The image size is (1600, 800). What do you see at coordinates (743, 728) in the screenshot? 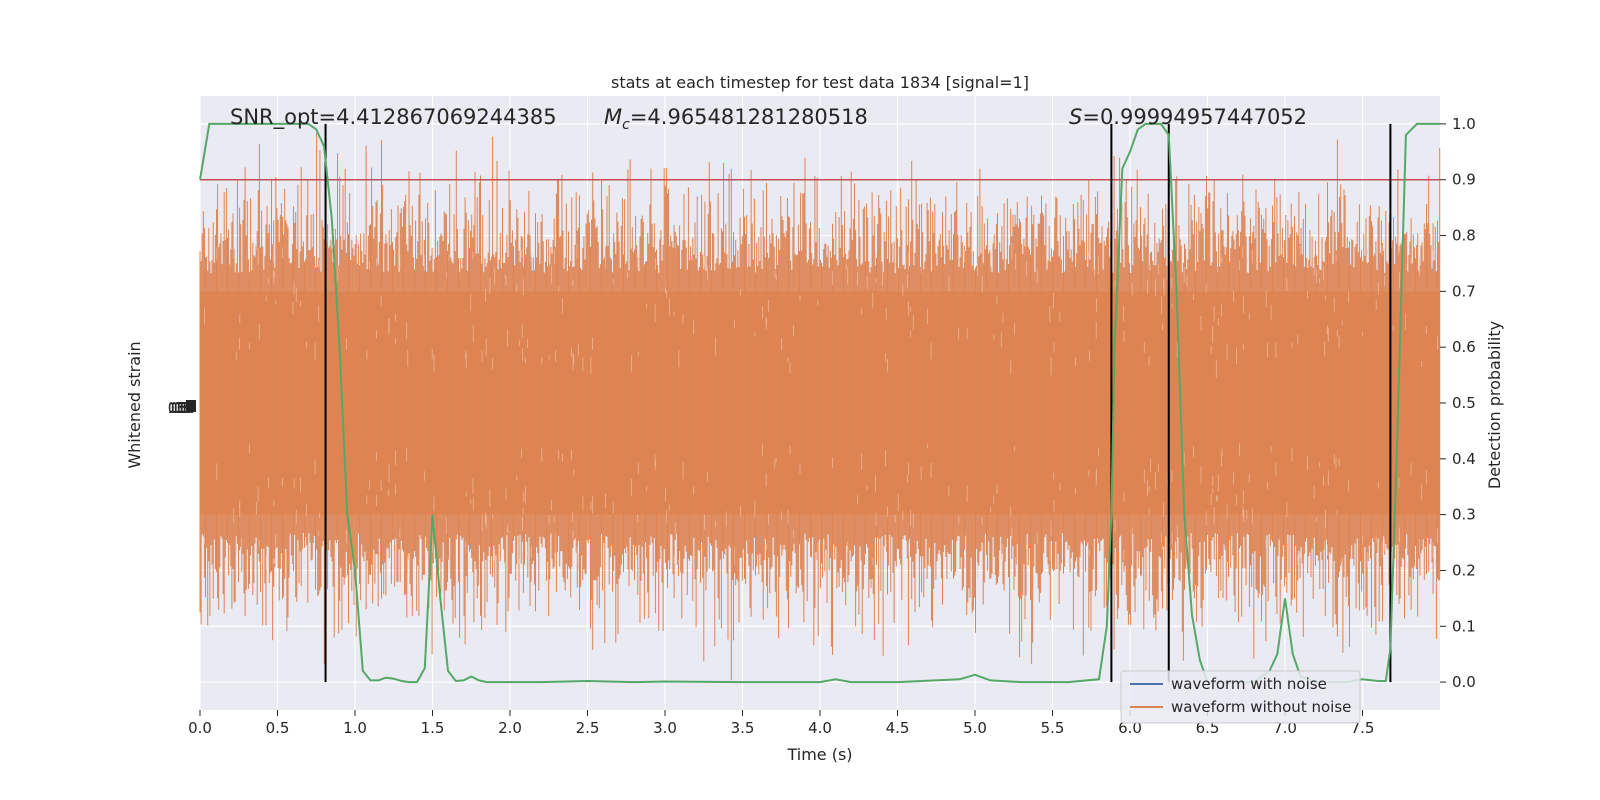
I see `x-tick-label: 3.5` at bounding box center [743, 728].